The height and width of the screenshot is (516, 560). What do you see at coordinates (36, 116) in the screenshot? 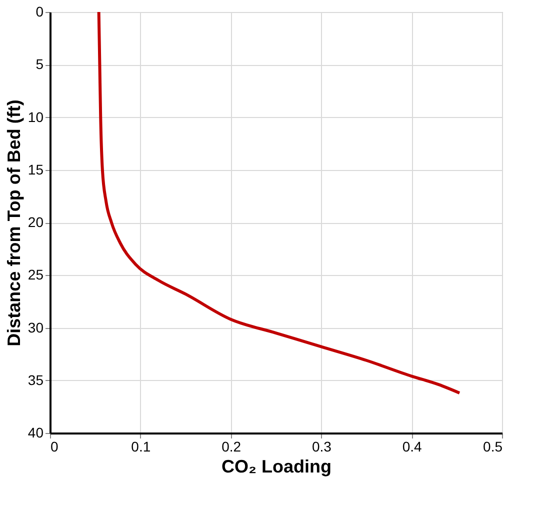
I see `y-tick-label: 10` at bounding box center [36, 116].